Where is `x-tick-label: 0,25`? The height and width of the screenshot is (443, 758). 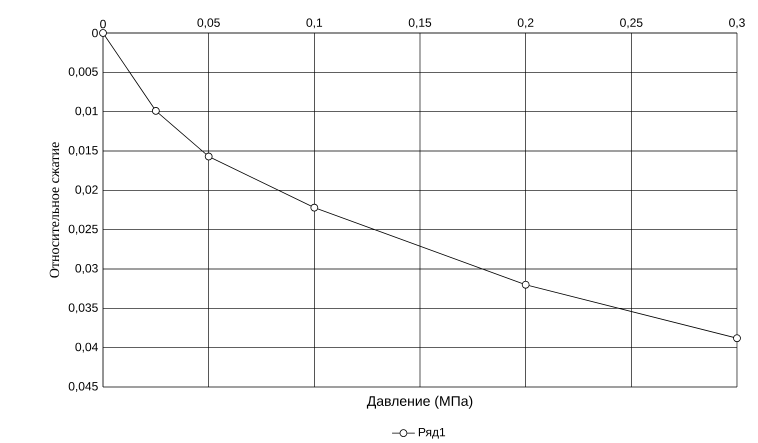
x-tick-label: 0,25 is located at coordinates (631, 23).